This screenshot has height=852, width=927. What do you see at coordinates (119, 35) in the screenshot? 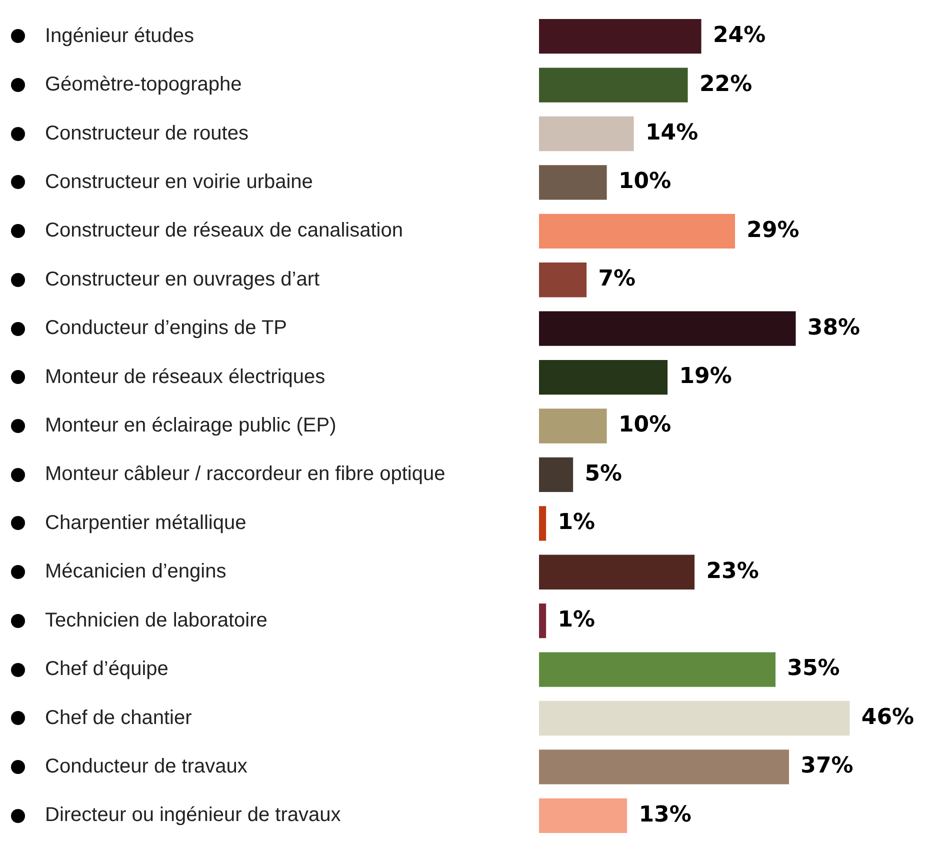
I see `y-tick-label: Ingénieur études` at bounding box center [119, 35].